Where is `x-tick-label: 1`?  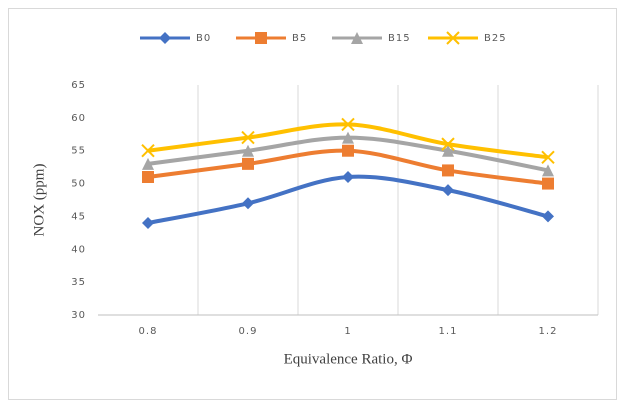 x-tick-label: 1 is located at coordinates (347, 331).